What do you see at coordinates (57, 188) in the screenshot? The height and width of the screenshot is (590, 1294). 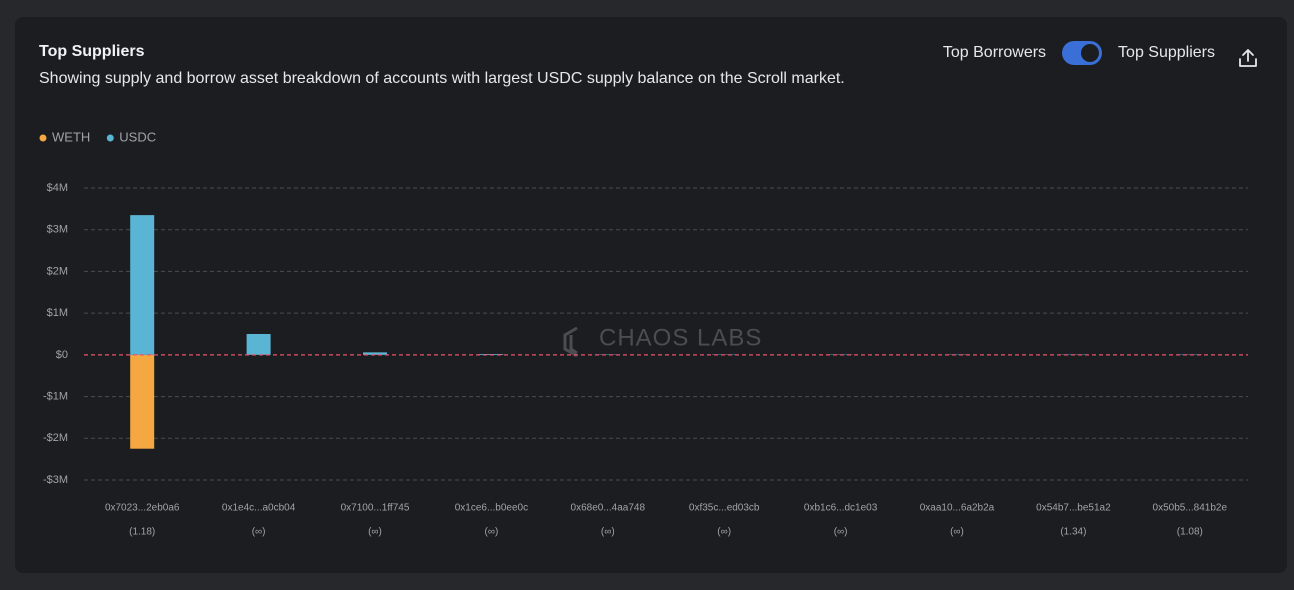 I see `y-tick-label: $4M` at bounding box center [57, 188].